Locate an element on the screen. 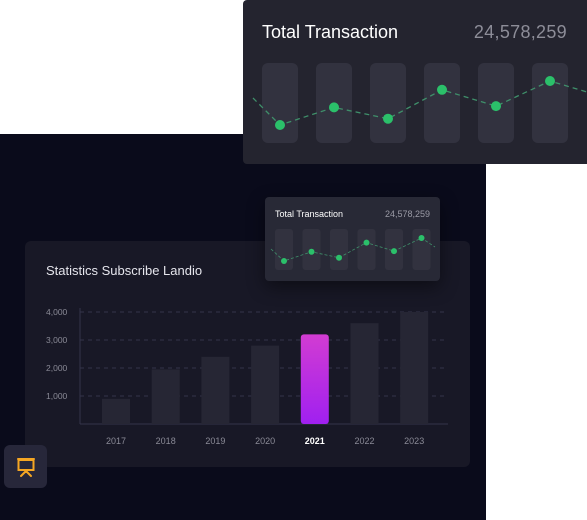  transaction-sparkline is located at coordinates (419, 103).